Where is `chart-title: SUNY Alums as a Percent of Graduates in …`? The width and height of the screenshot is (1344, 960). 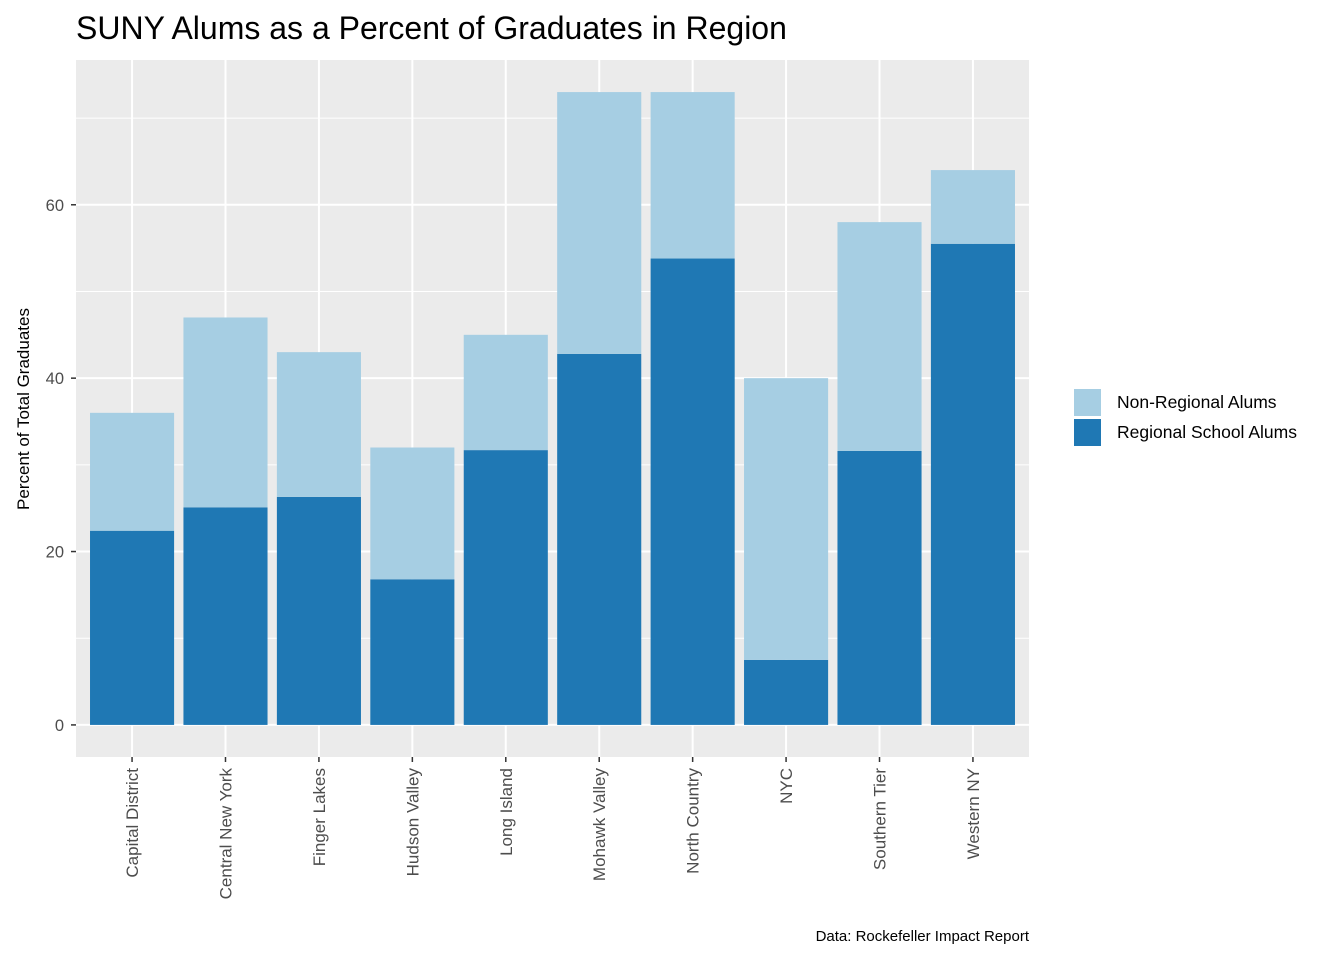 chart-title: SUNY Alums as a Percent of Graduates in … is located at coordinates (431, 28).